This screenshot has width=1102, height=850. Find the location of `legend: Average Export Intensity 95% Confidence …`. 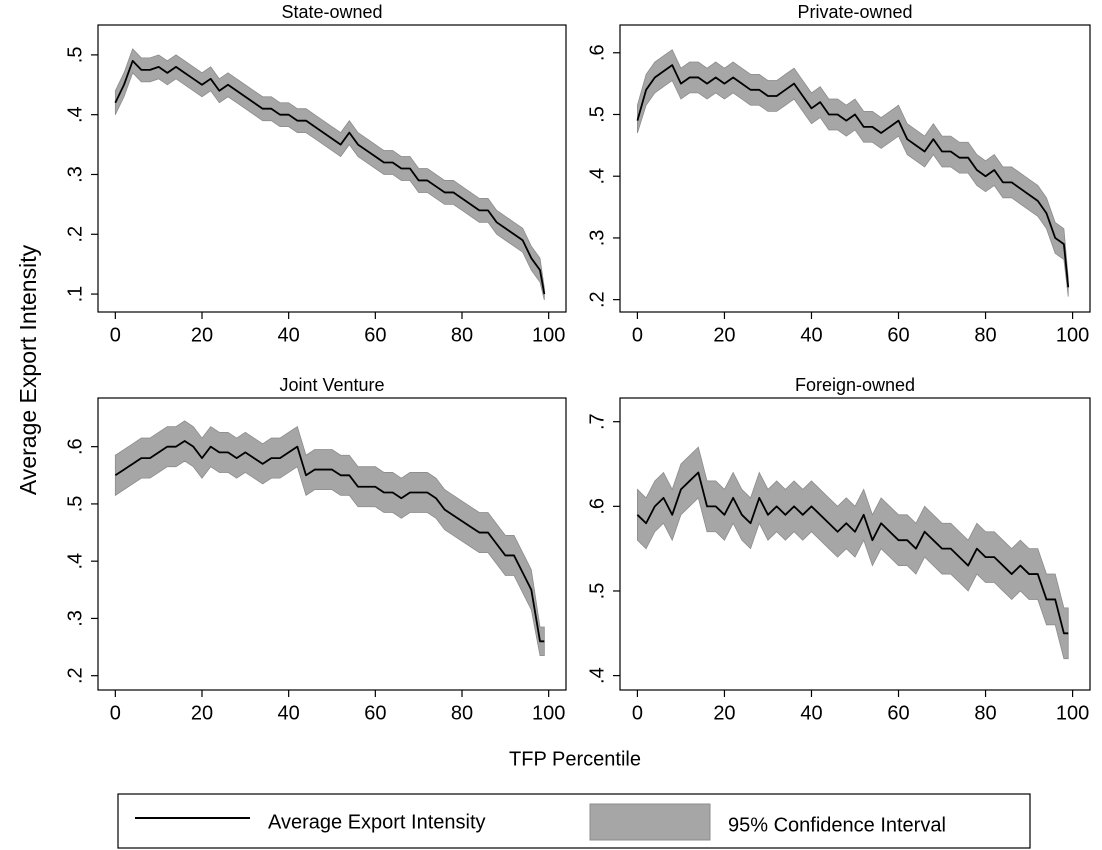

legend: Average Export Intensity 95% Confidence … is located at coordinates (574, 821).